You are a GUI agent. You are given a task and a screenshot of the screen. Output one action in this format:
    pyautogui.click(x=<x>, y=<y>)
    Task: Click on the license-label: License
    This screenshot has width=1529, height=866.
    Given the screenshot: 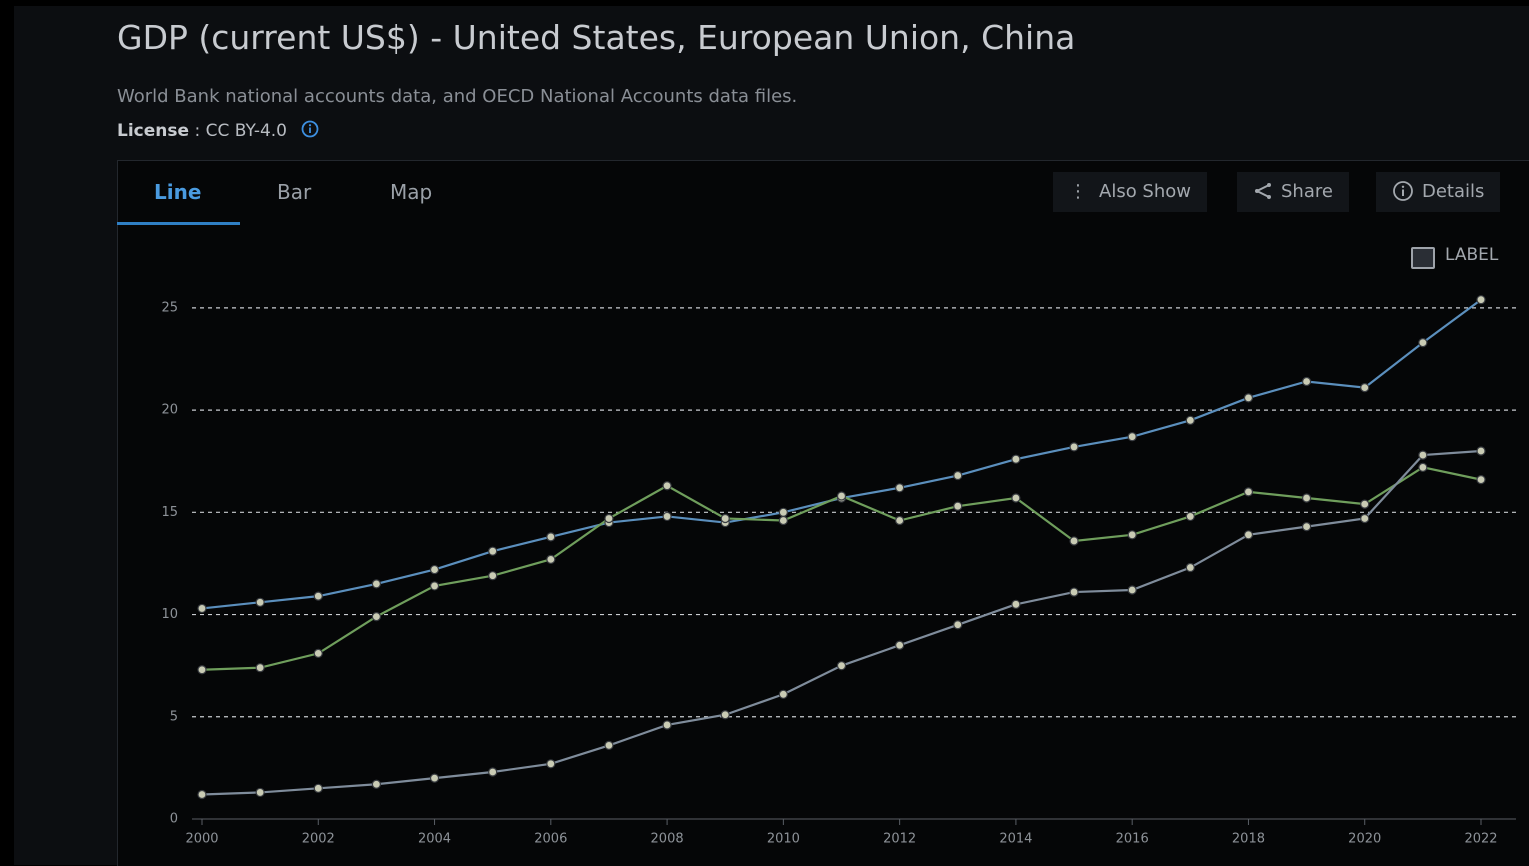 What is the action you would take?
    pyautogui.click(x=153, y=131)
    